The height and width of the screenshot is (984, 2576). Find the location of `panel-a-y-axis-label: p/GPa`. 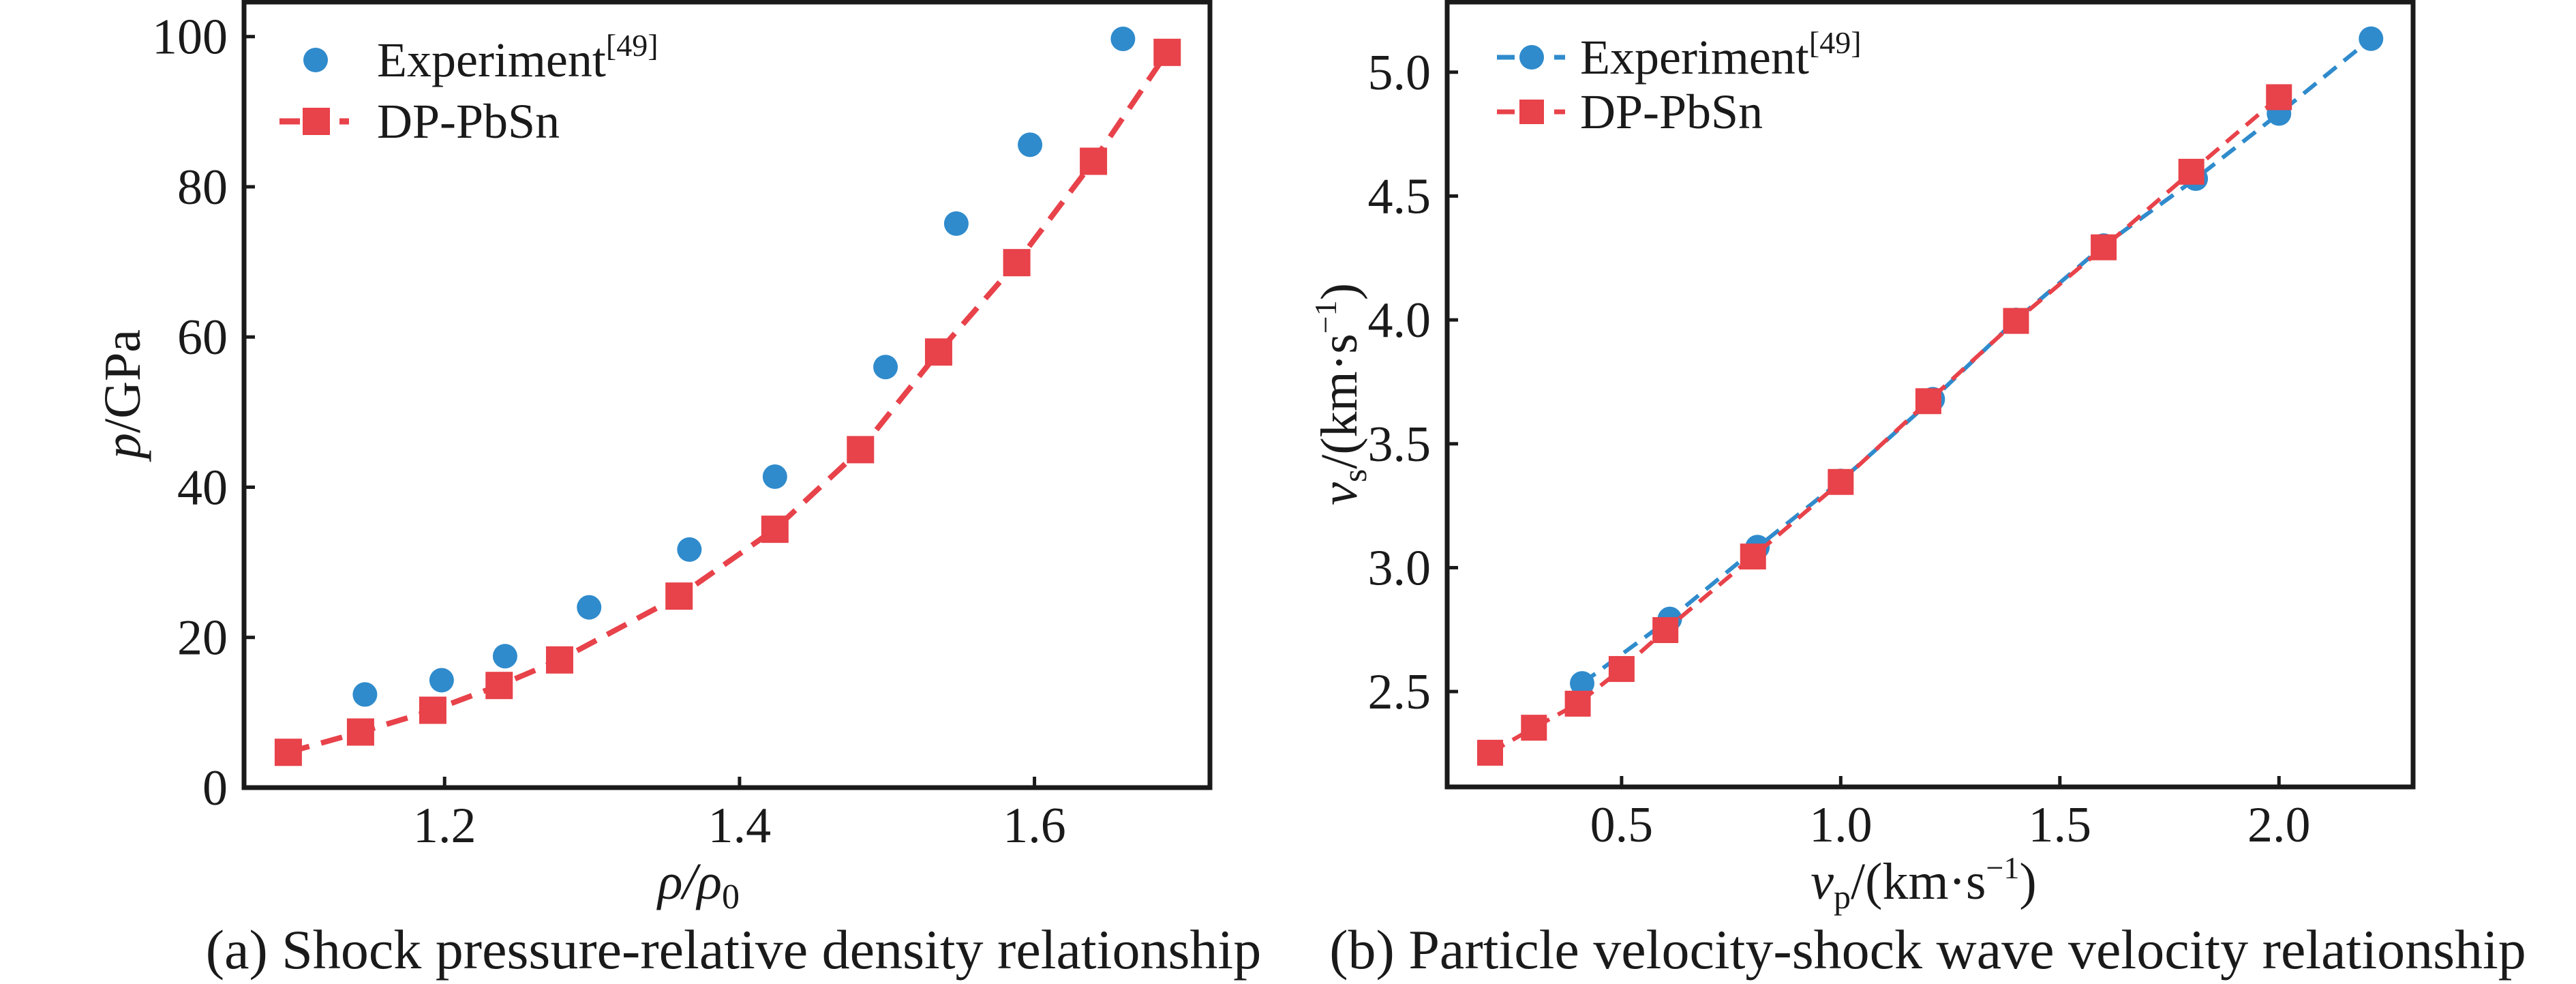

panel-a-y-axis-label: p/GPa is located at coordinates (122, 396).